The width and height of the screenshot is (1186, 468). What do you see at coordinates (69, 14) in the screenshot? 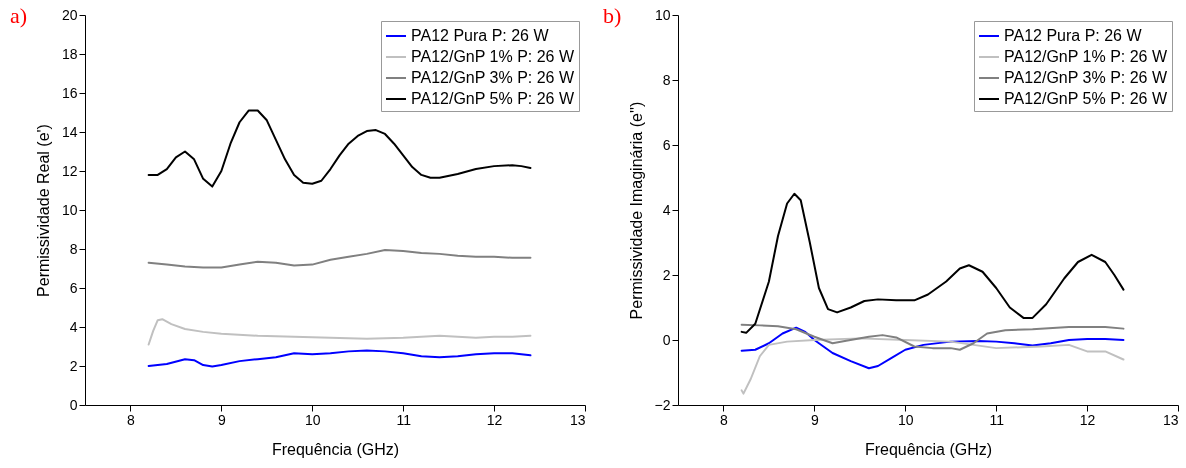
I see `y-tick-label: 20` at bounding box center [69, 14].